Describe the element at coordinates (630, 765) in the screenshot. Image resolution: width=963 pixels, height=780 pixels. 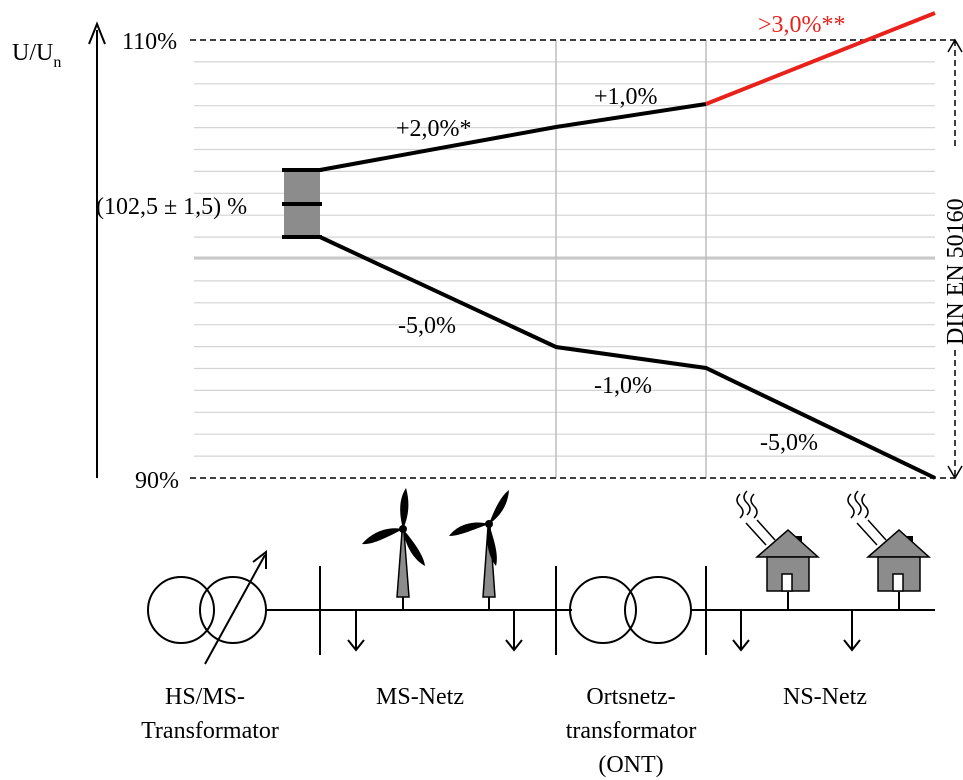
I see `ont-label-3: (ONT)` at that location.